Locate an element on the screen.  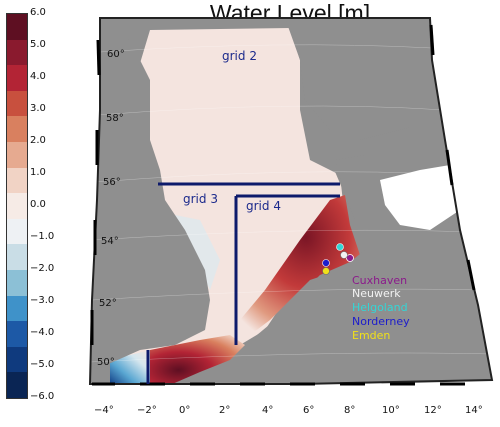
baltic-sea is located at coordinates (420, 197).